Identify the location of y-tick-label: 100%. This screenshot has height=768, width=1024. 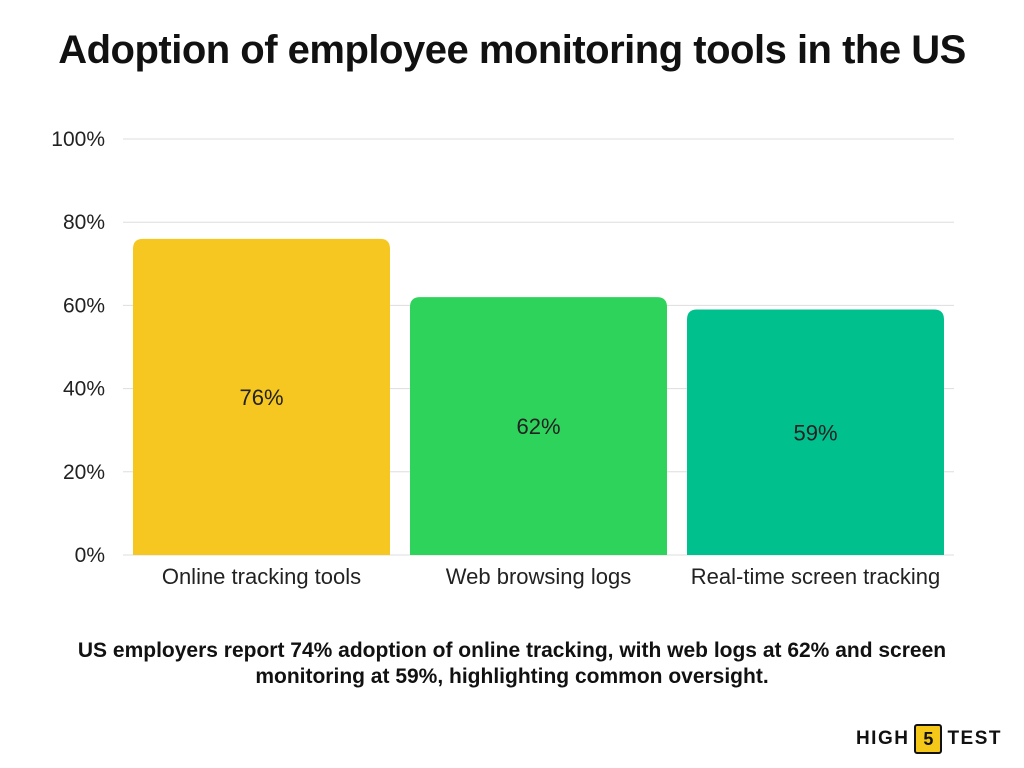
(78, 139).